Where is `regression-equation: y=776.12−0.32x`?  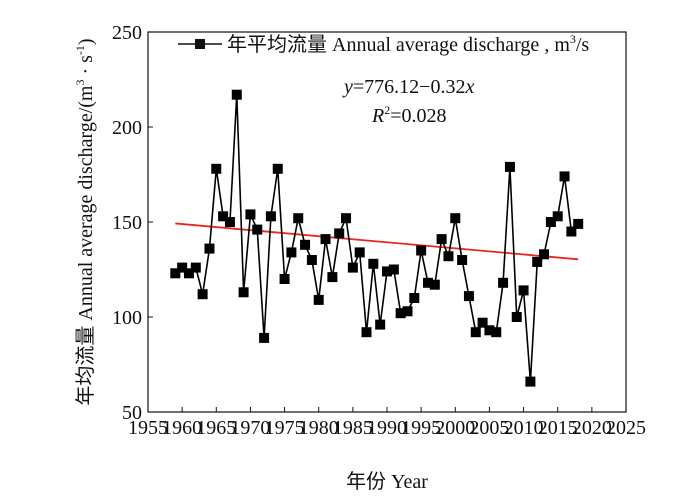 regression-equation: y=776.12−0.32x is located at coordinates (408, 87).